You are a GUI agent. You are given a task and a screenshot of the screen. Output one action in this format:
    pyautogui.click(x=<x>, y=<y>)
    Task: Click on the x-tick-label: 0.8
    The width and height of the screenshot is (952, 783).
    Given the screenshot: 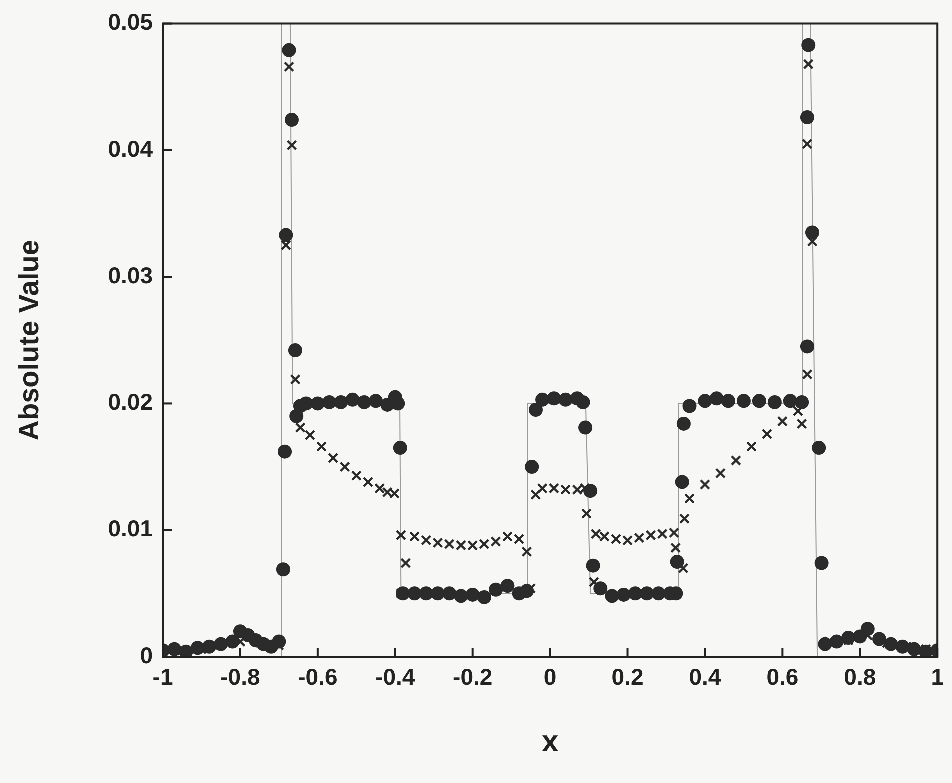 What is the action you would take?
    pyautogui.click(x=860, y=677)
    